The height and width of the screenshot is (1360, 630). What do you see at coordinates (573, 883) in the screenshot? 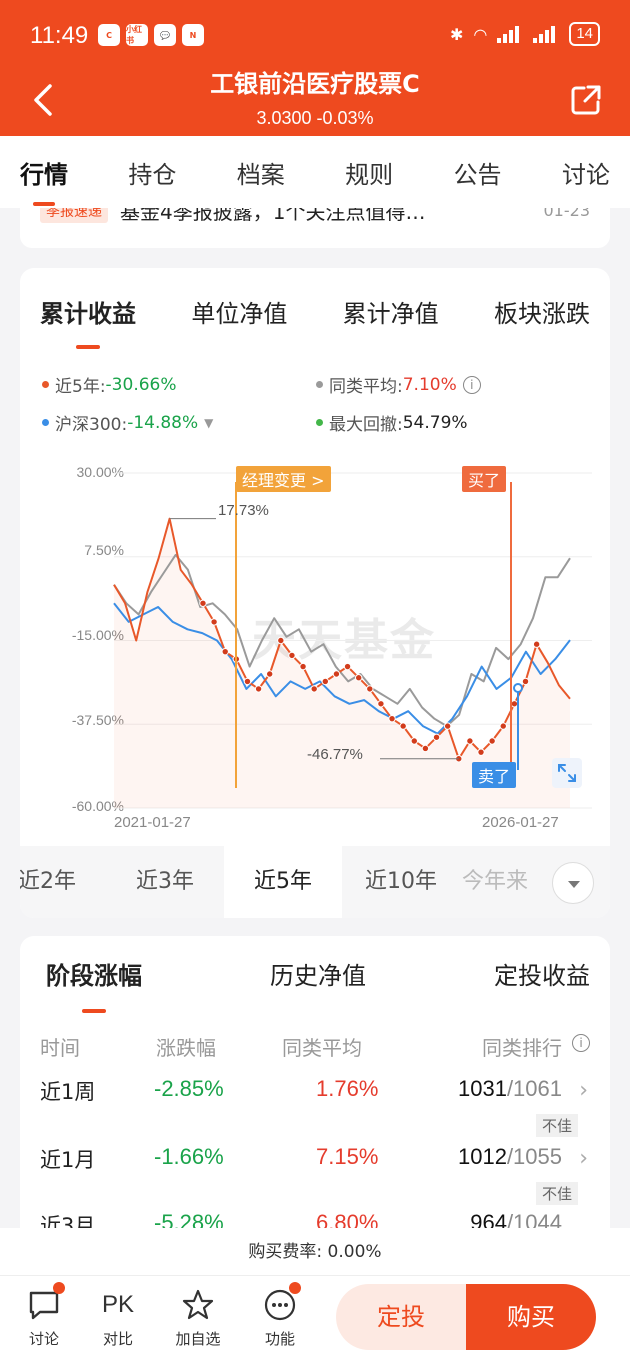
I see `range-more-button` at bounding box center [573, 883].